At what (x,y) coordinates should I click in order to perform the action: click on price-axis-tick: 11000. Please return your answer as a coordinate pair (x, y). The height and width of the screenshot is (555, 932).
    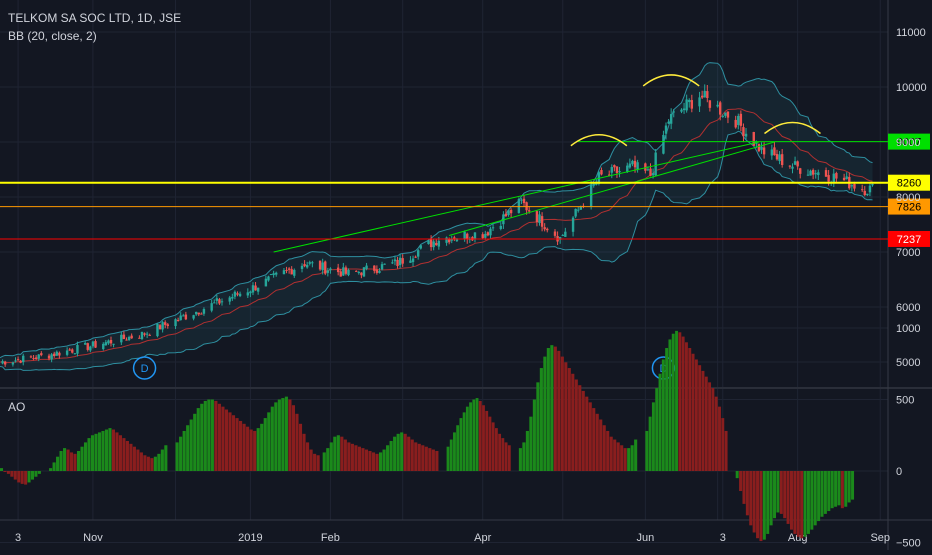
    Looking at the image, I should click on (911, 33).